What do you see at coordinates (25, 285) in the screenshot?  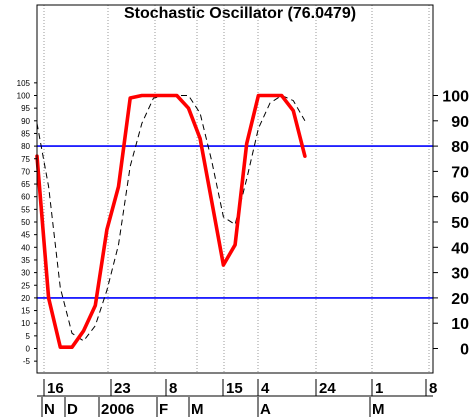 I see `left-tick-label: 25` at bounding box center [25, 285].